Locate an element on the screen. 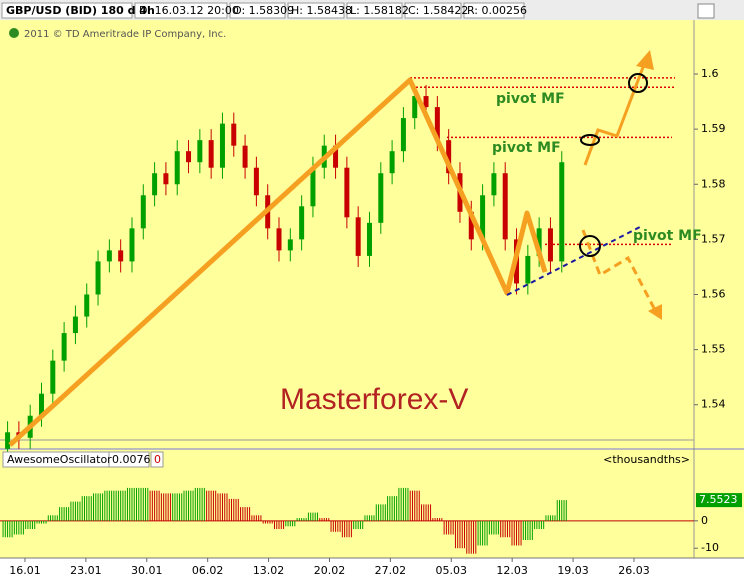 This screenshot has width=744, height=583. last-value-box is located at coordinates (719, 500).